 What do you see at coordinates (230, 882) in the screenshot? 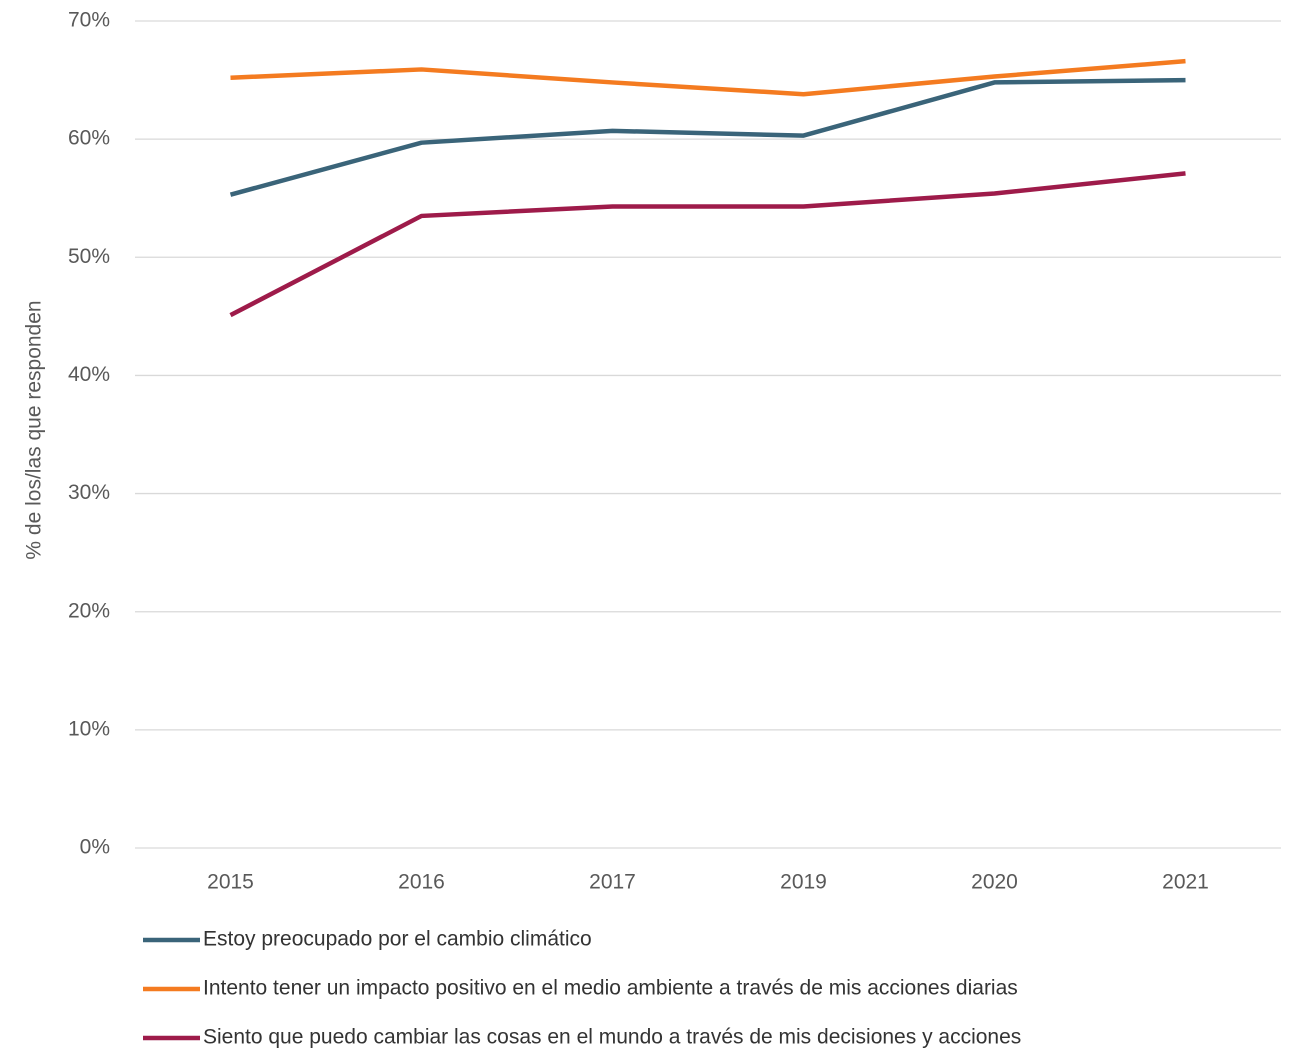
I see `x-tick-label: 2015` at bounding box center [230, 882].